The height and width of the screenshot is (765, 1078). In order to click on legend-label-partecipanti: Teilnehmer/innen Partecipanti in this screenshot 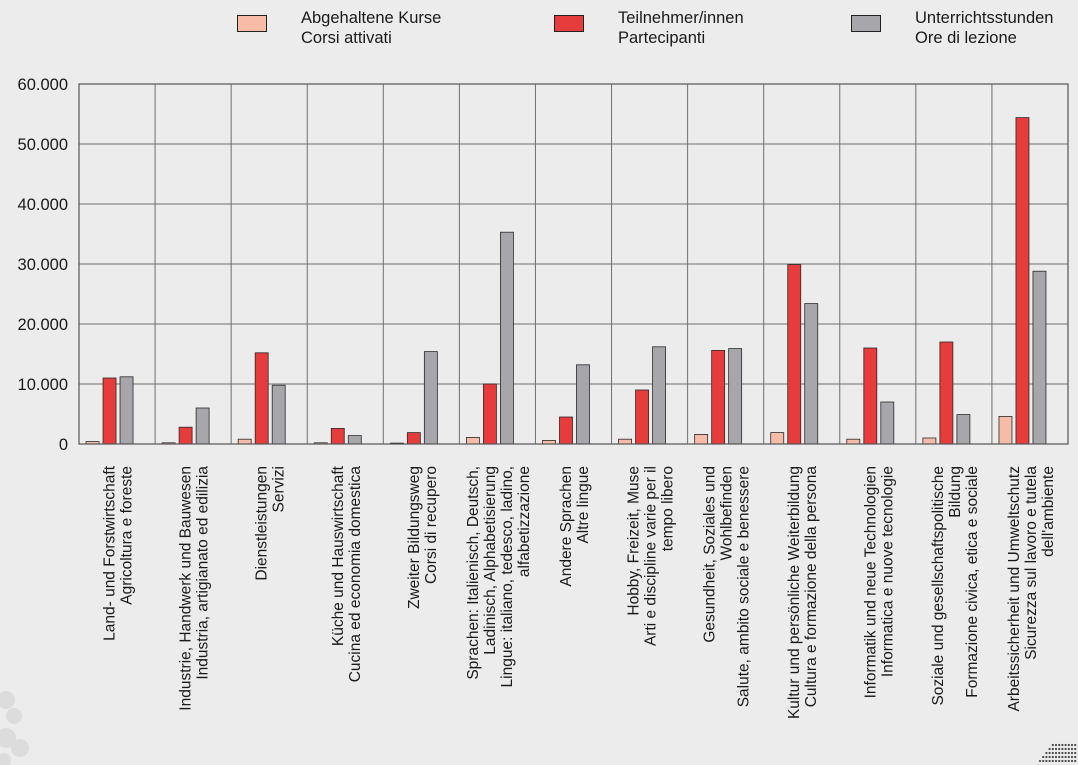, I will do `click(681, 28)`.